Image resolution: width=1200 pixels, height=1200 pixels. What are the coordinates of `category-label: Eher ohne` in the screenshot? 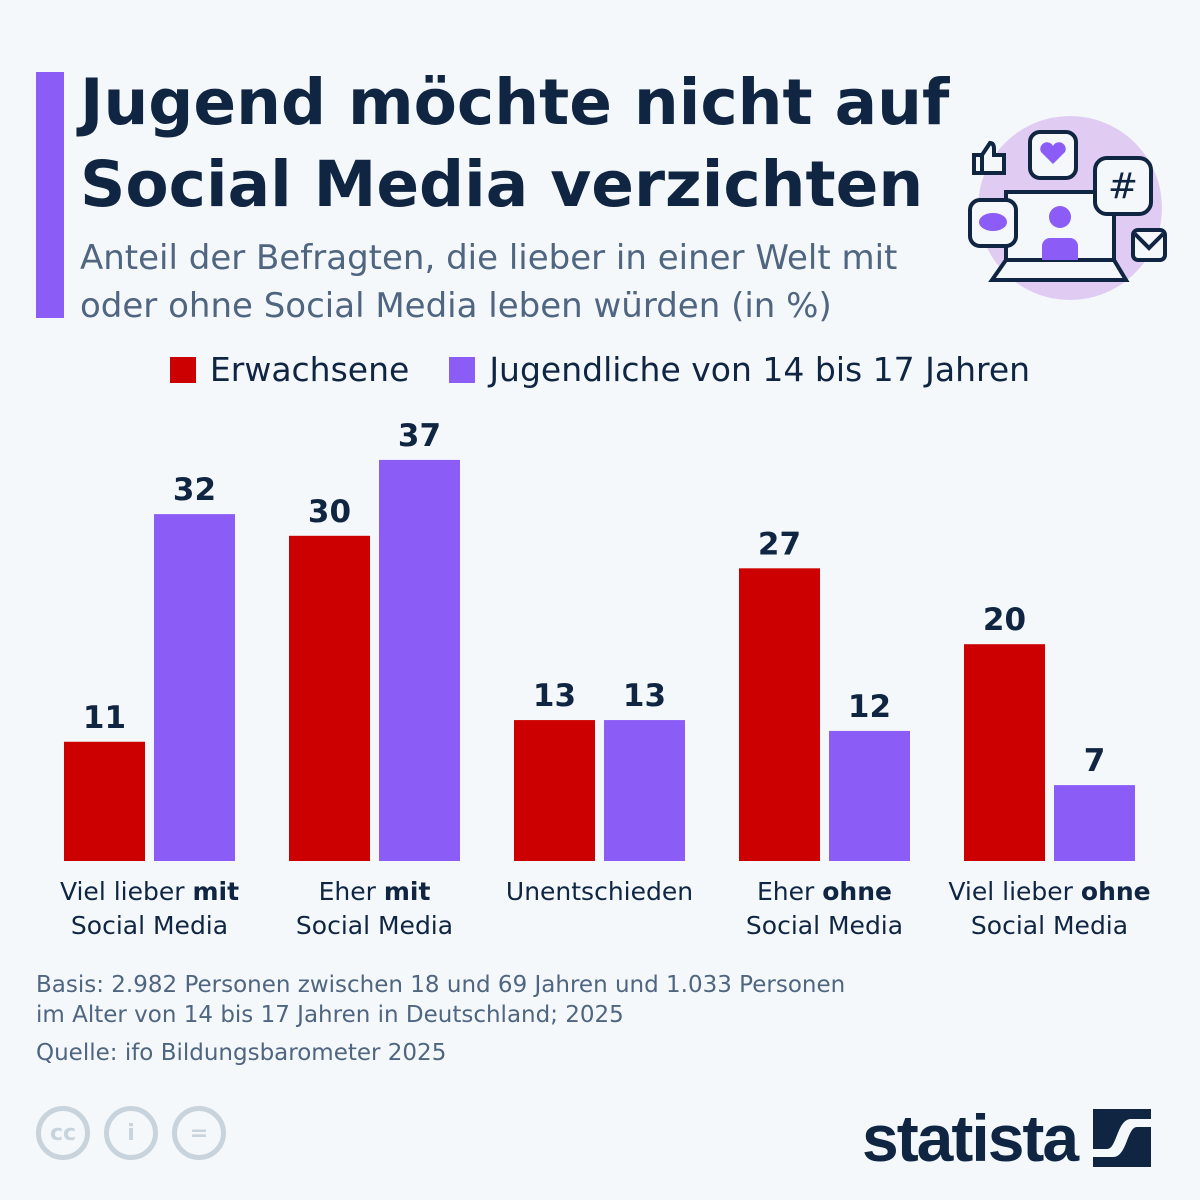 It's located at (824, 891).